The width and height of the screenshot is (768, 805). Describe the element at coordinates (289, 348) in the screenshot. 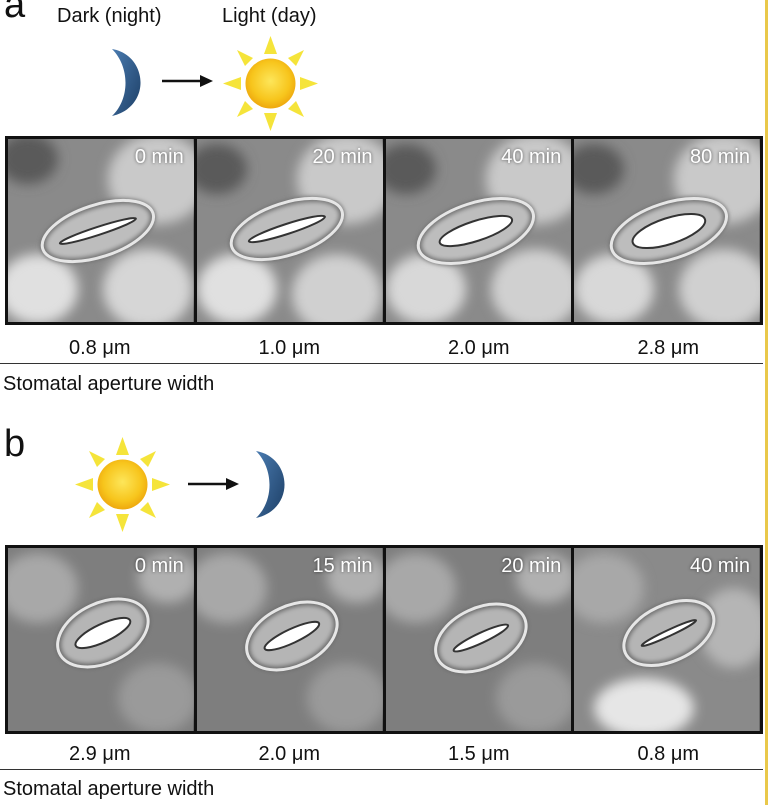

I see `aperture-width-value: 1.0 μm` at that location.